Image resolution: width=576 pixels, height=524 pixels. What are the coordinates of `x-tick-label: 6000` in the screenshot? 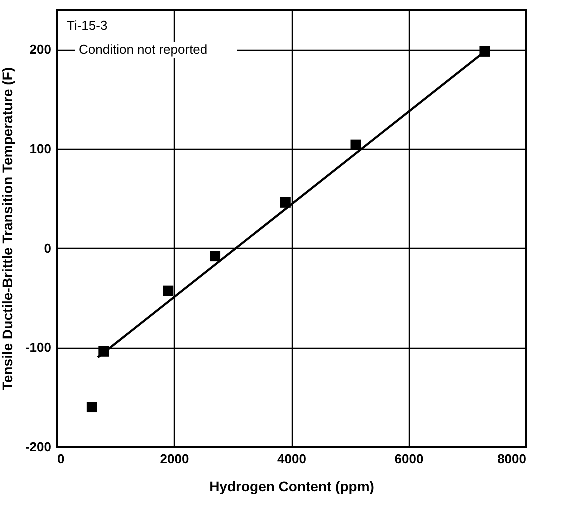 It's located at (409, 459).